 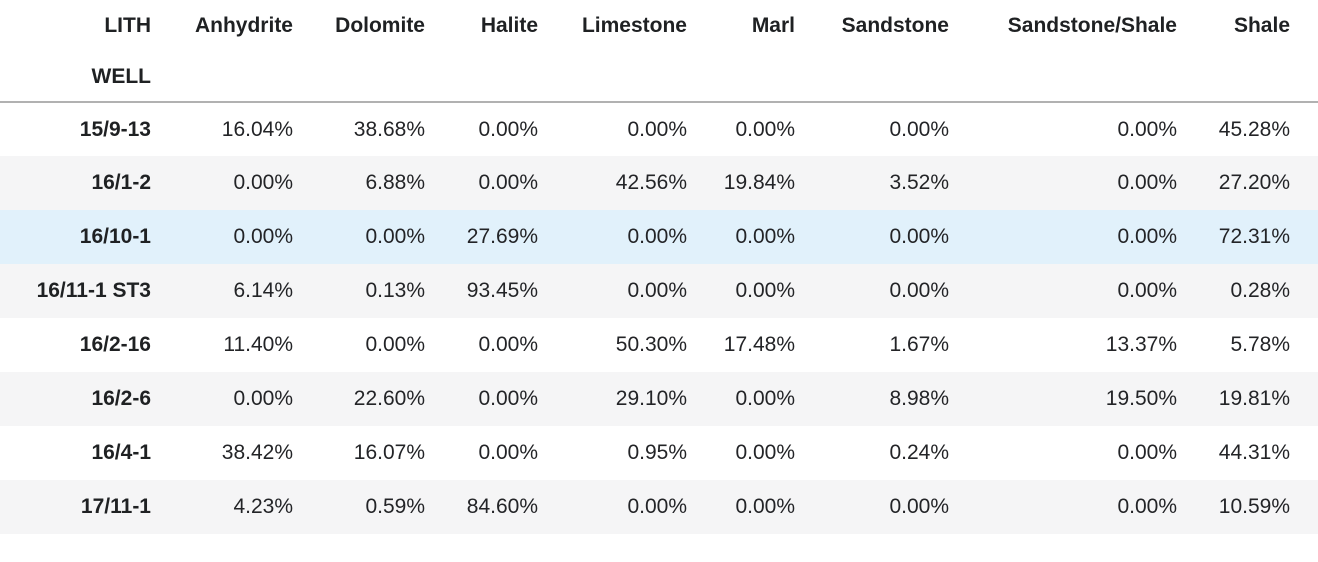 I want to click on cell-halite: 84.60%, so click(x=502, y=506).